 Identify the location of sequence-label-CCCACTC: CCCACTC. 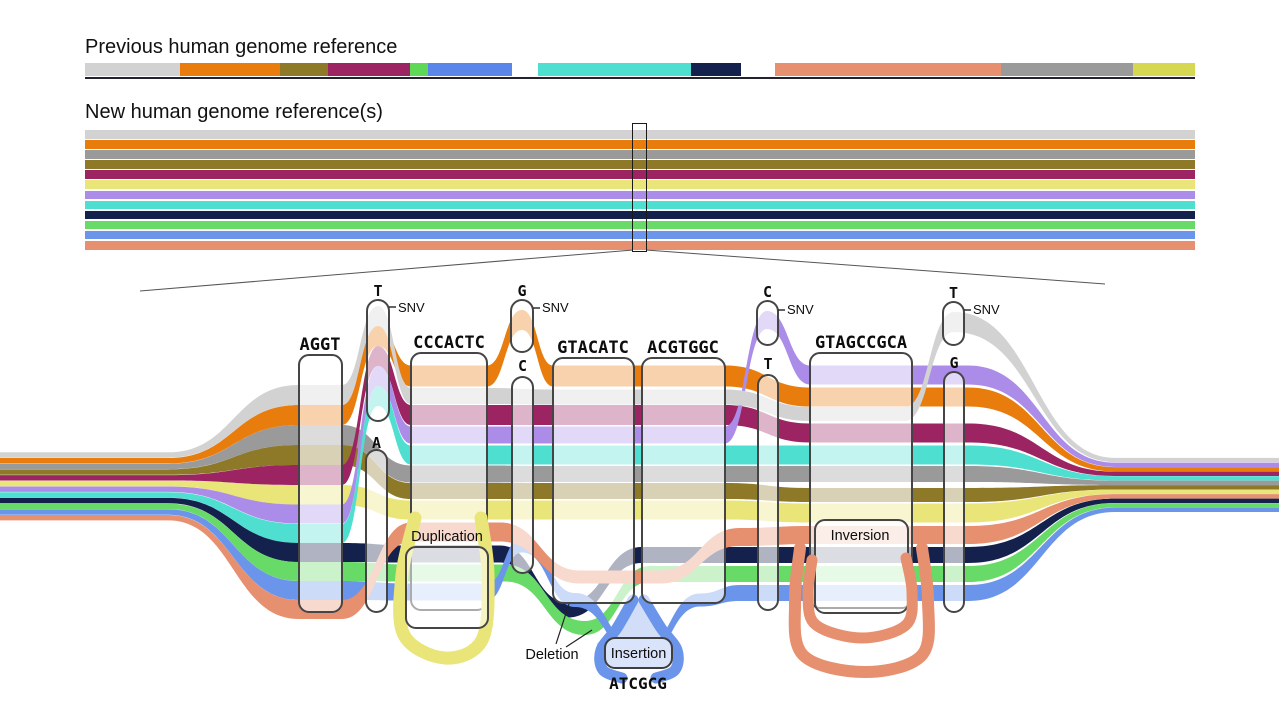
(449, 343).